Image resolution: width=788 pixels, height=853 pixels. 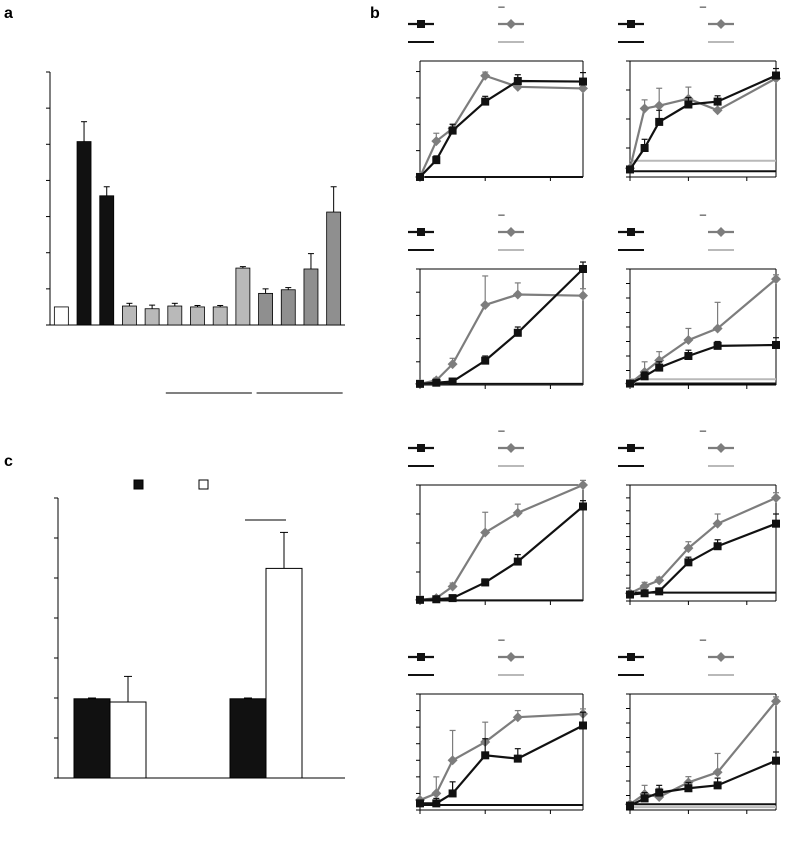 I want to click on panel-b2-series-line, so click(x=702, y=123).